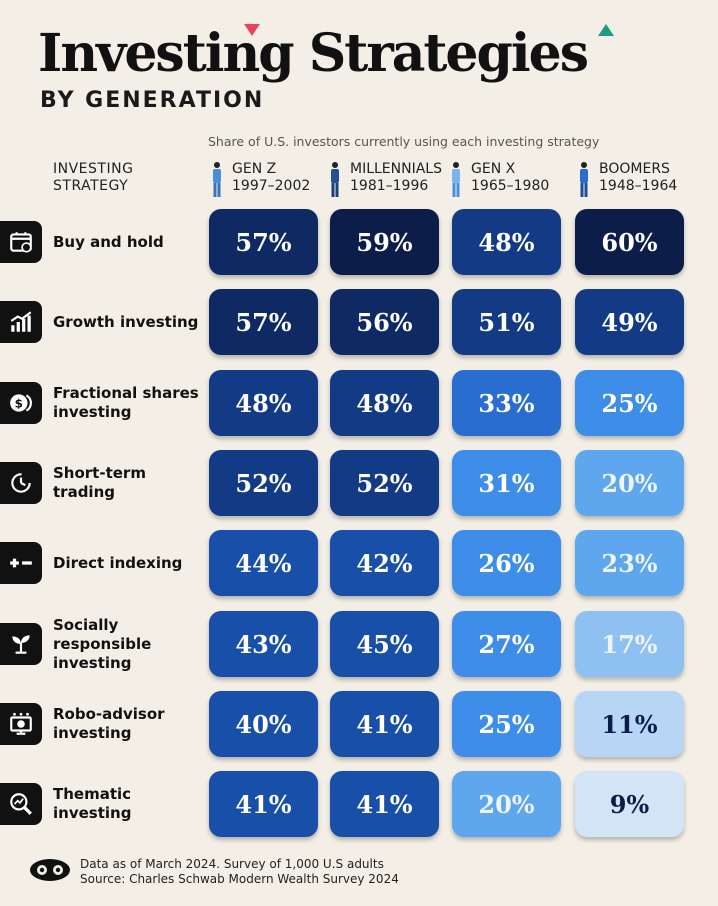 The image size is (718, 906). Describe the element at coordinates (91, 186) in the screenshot. I see `strategy-header-line2: STRATEGY` at that location.